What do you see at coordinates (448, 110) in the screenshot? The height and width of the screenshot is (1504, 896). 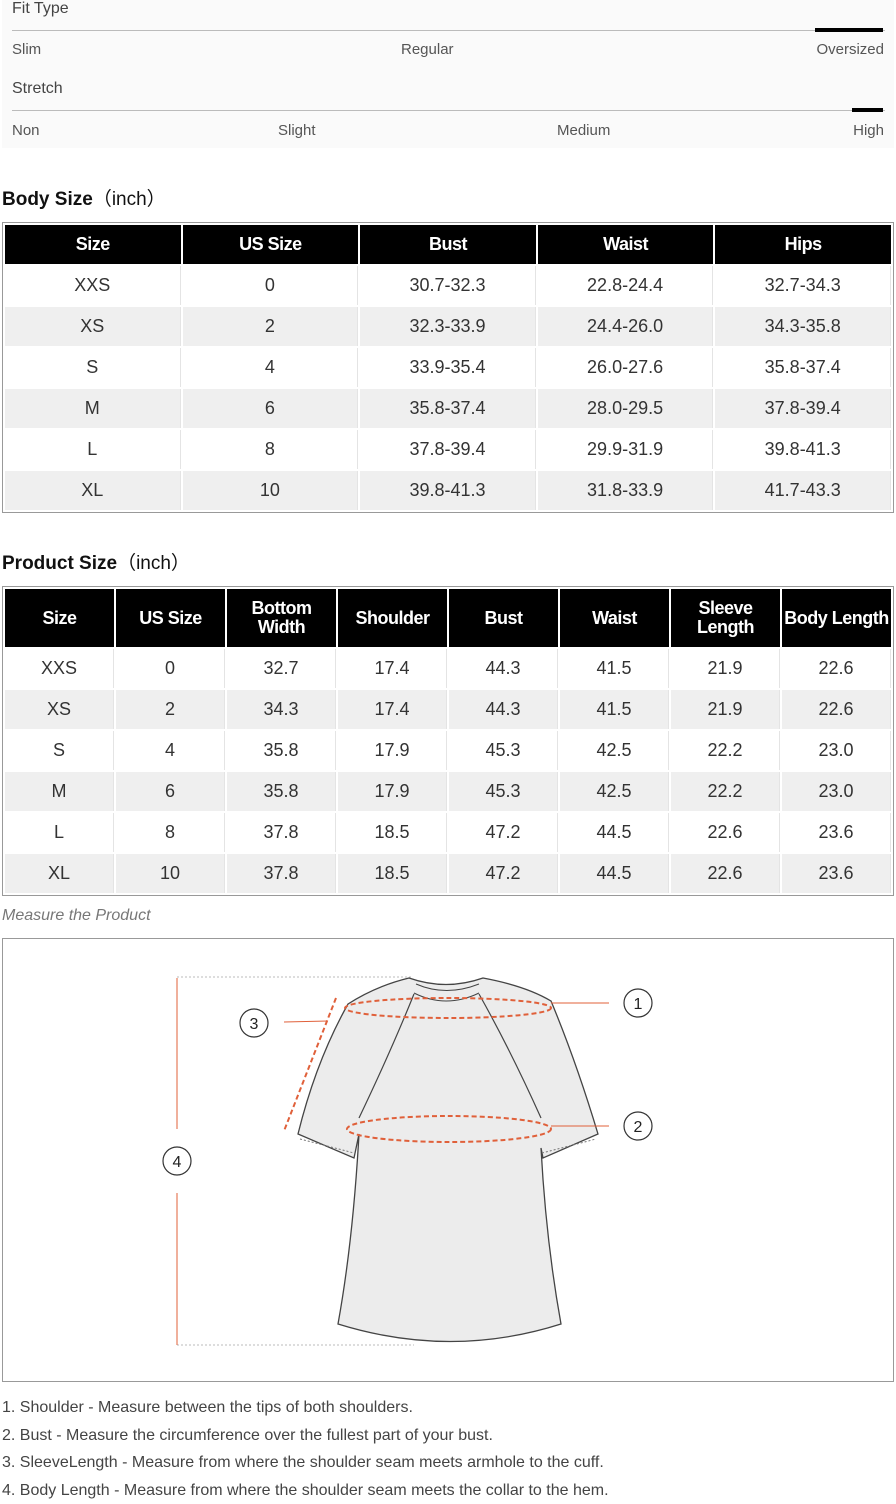 I see `stretch-track` at bounding box center [448, 110].